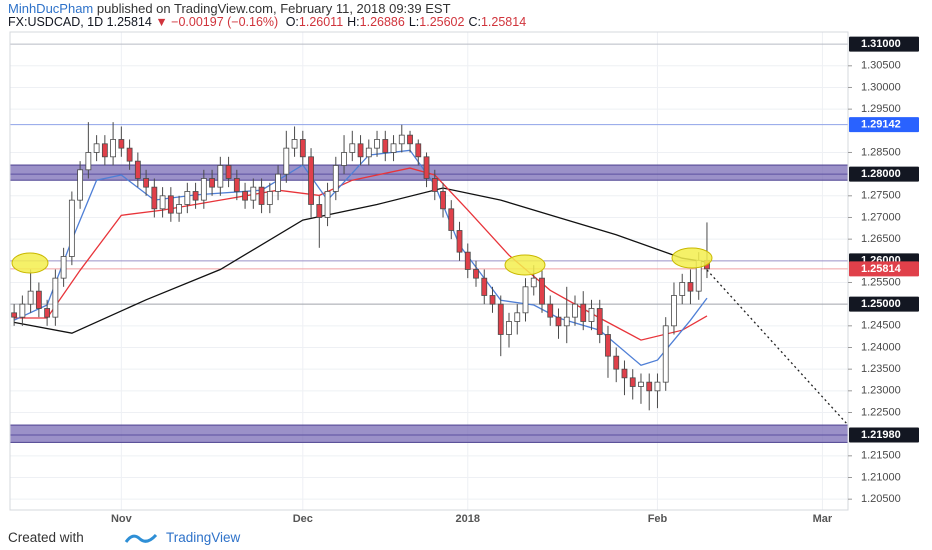 This screenshot has width=932, height=550. What do you see at coordinates (474, 22) in the screenshot?
I see `ohlc-label: C:` at bounding box center [474, 22].